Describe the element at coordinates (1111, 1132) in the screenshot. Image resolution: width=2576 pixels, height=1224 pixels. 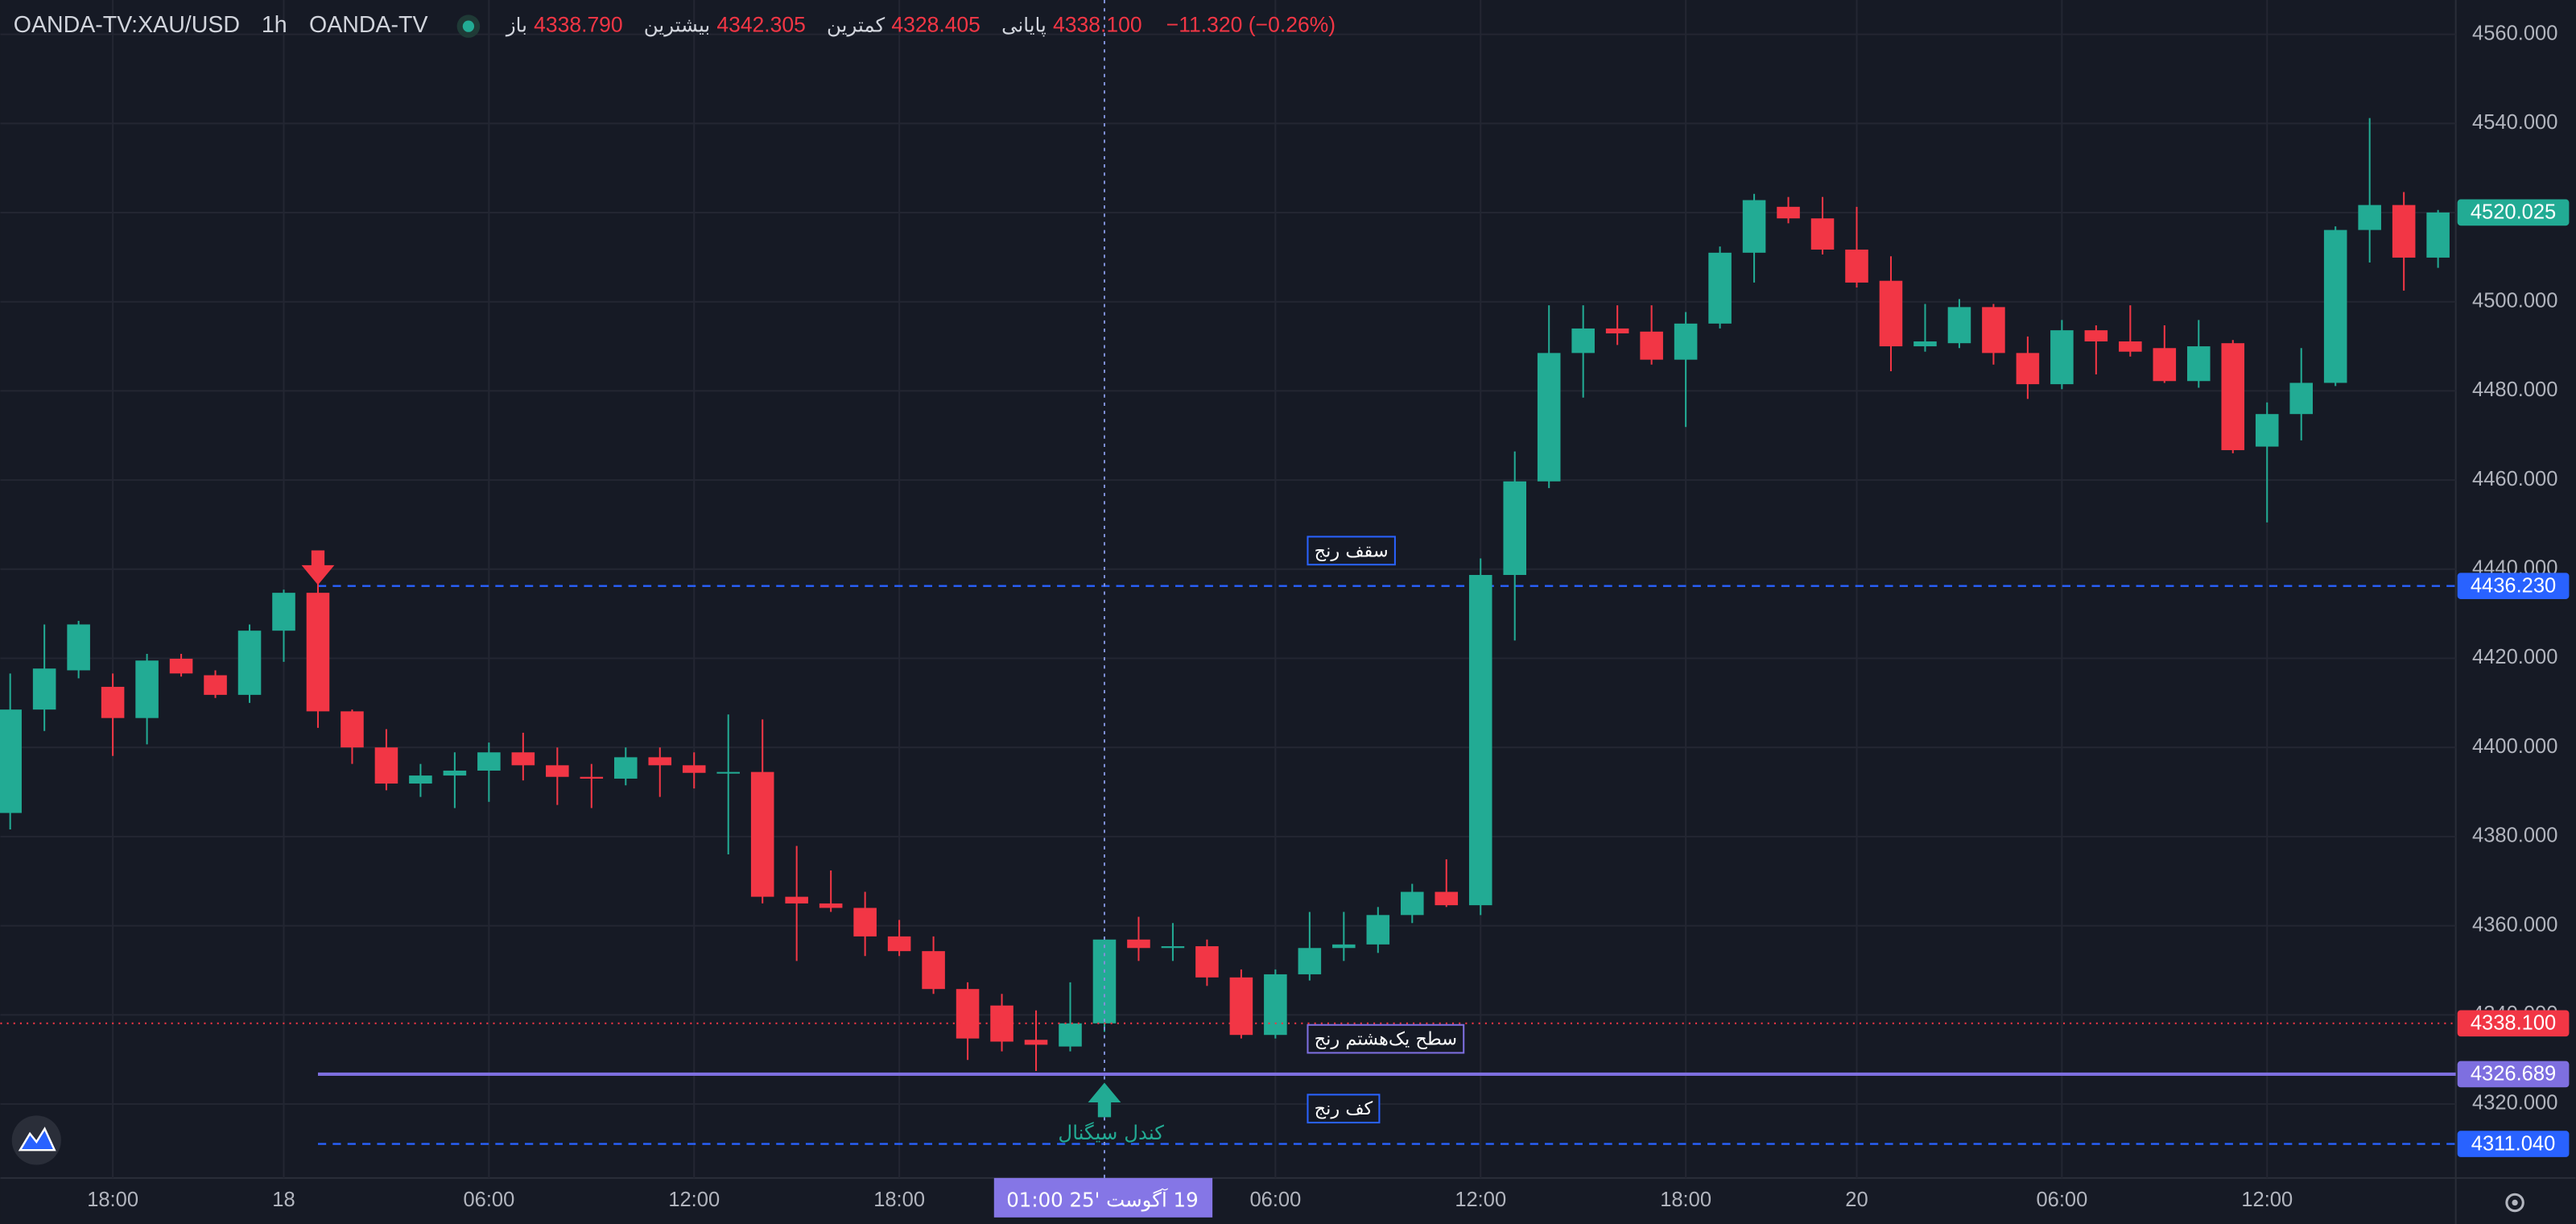
I see `signal-label: کندل سیگنال` at that location.